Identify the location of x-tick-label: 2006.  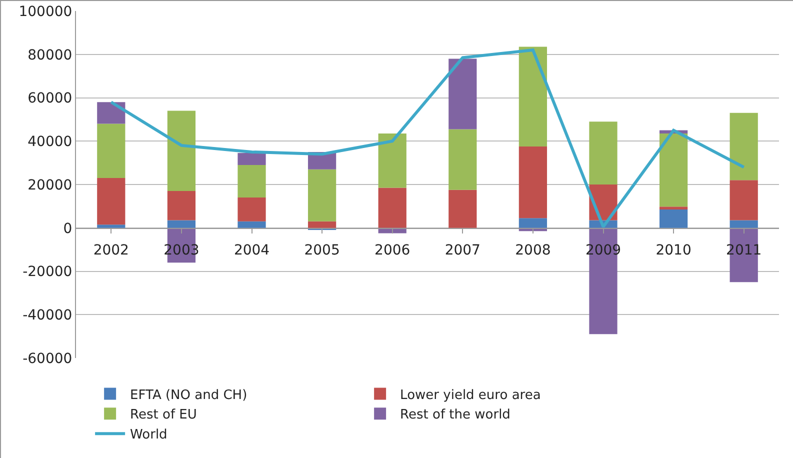
(392, 250).